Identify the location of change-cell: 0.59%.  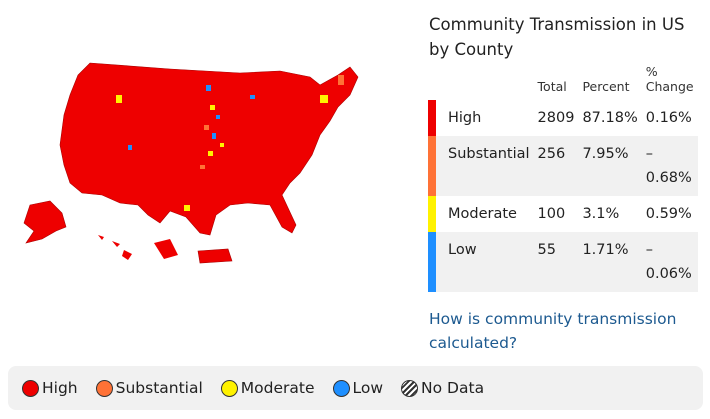
(668, 214).